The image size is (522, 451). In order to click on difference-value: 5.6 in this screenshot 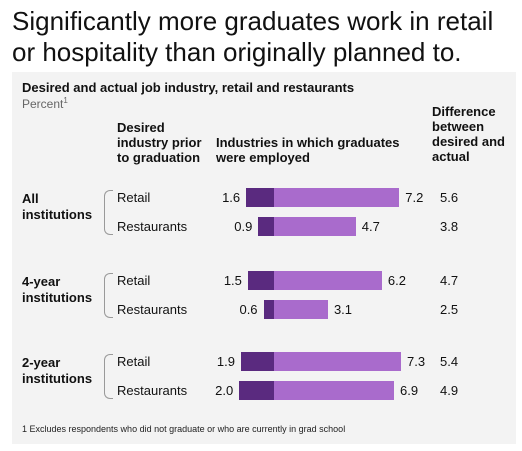, I will do `click(449, 197)`.